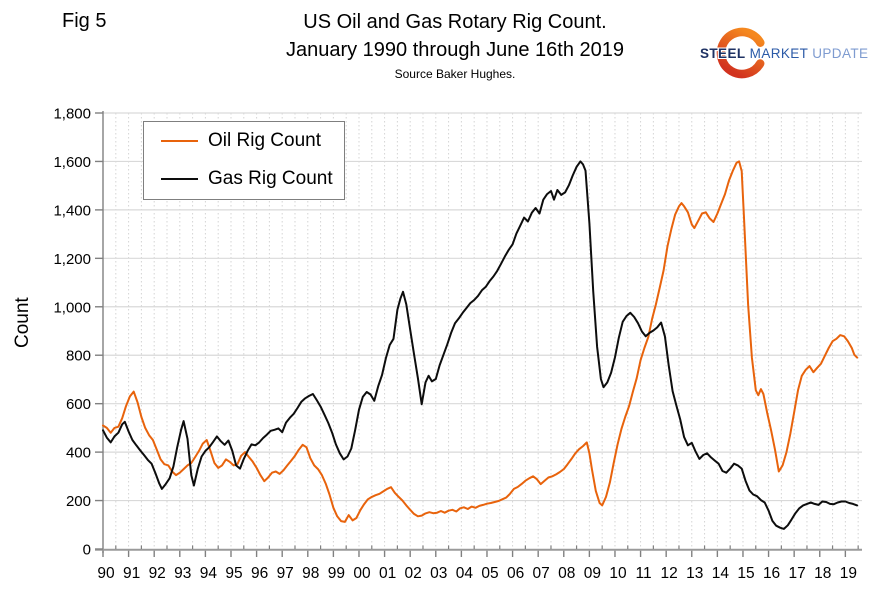 The width and height of the screenshot is (870, 592). What do you see at coordinates (78, 404) in the screenshot?
I see `svg-text: 600` at bounding box center [78, 404].